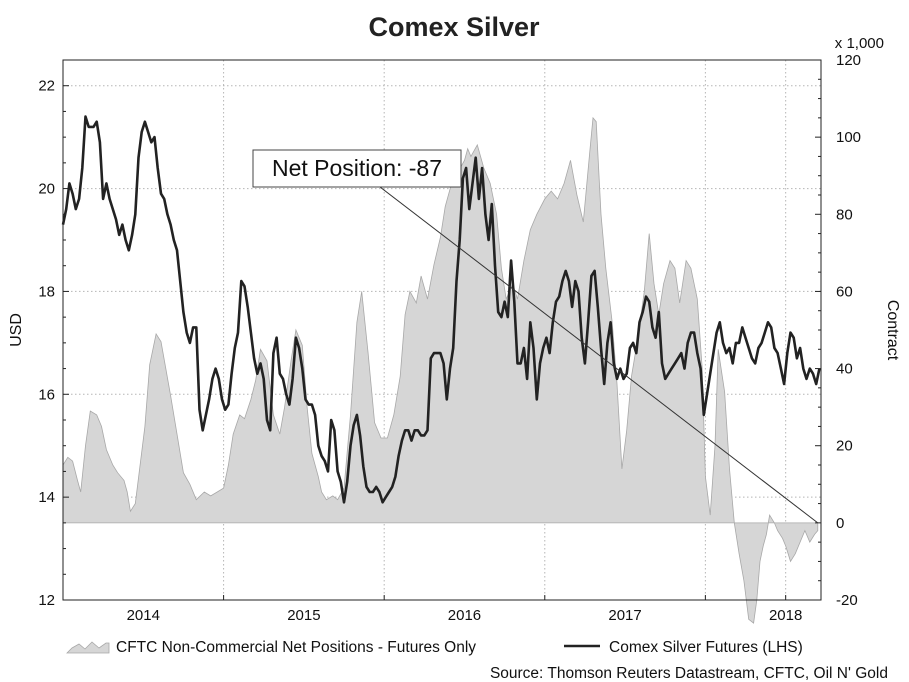  I want to click on callout-label: Net Position: -87, so click(357, 168).